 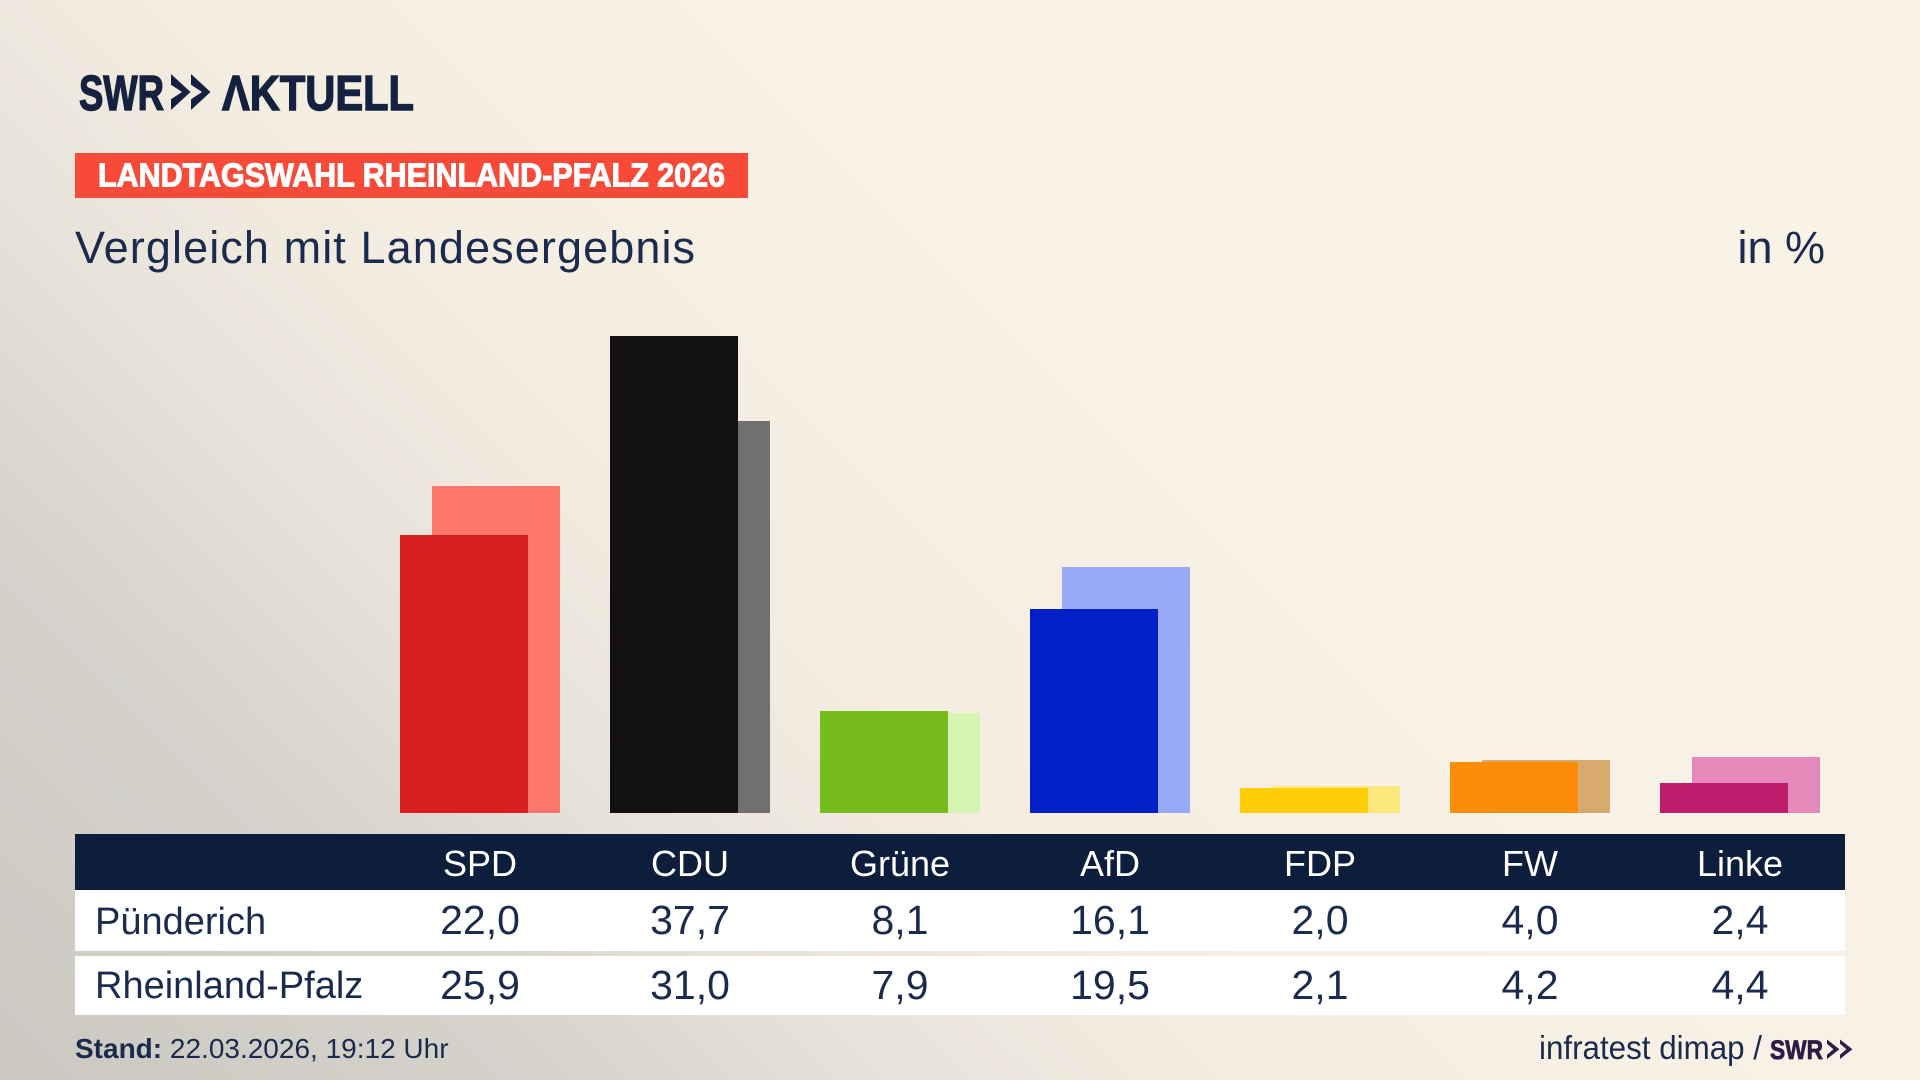 What do you see at coordinates (411, 175) in the screenshot?
I see `svg-text:LANDTAGSWAHL RHEINLAND-PFALZ 2: LANDTAGSWAHL RHEINLAND-PFALZ 2026` at bounding box center [411, 175].